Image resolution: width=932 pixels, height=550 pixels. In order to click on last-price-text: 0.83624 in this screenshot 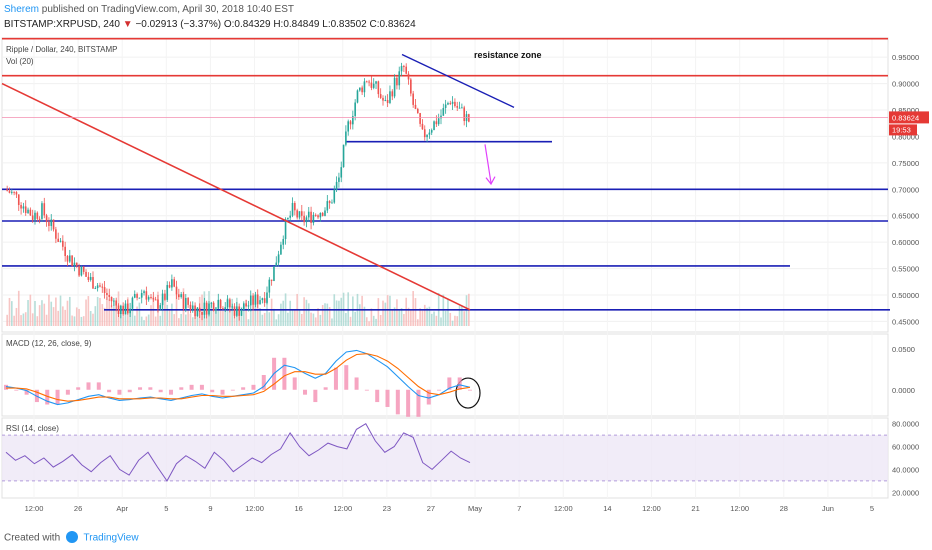, I will do `click(905, 117)`.